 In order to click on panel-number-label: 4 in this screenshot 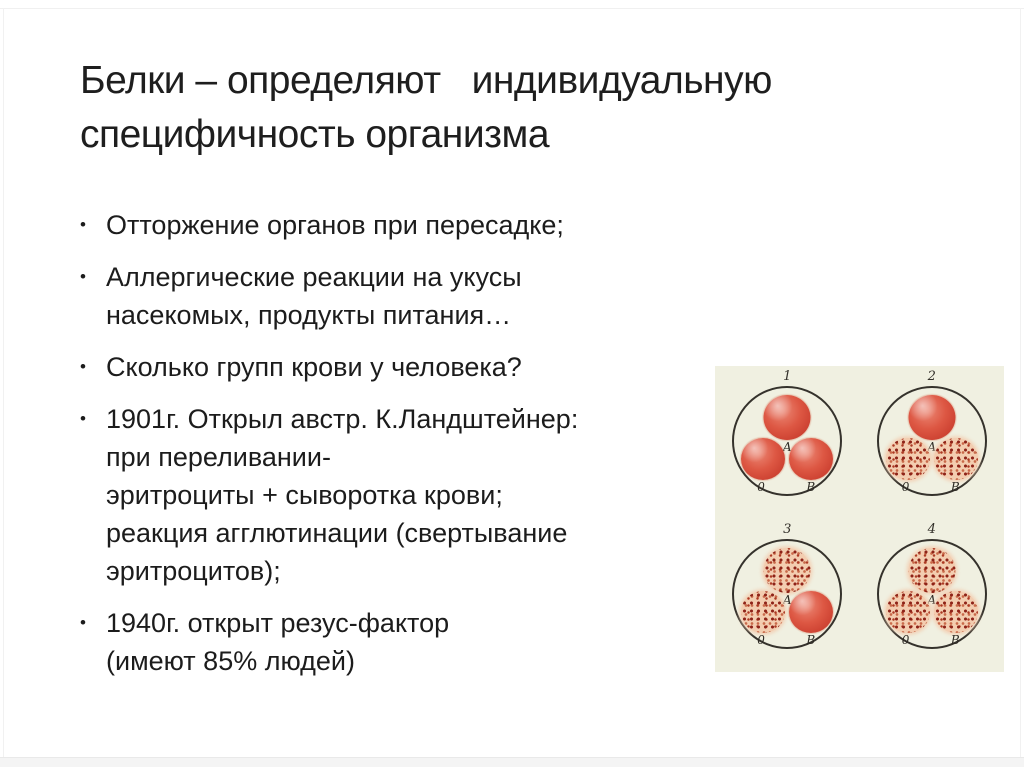, I will do `click(931, 529)`.